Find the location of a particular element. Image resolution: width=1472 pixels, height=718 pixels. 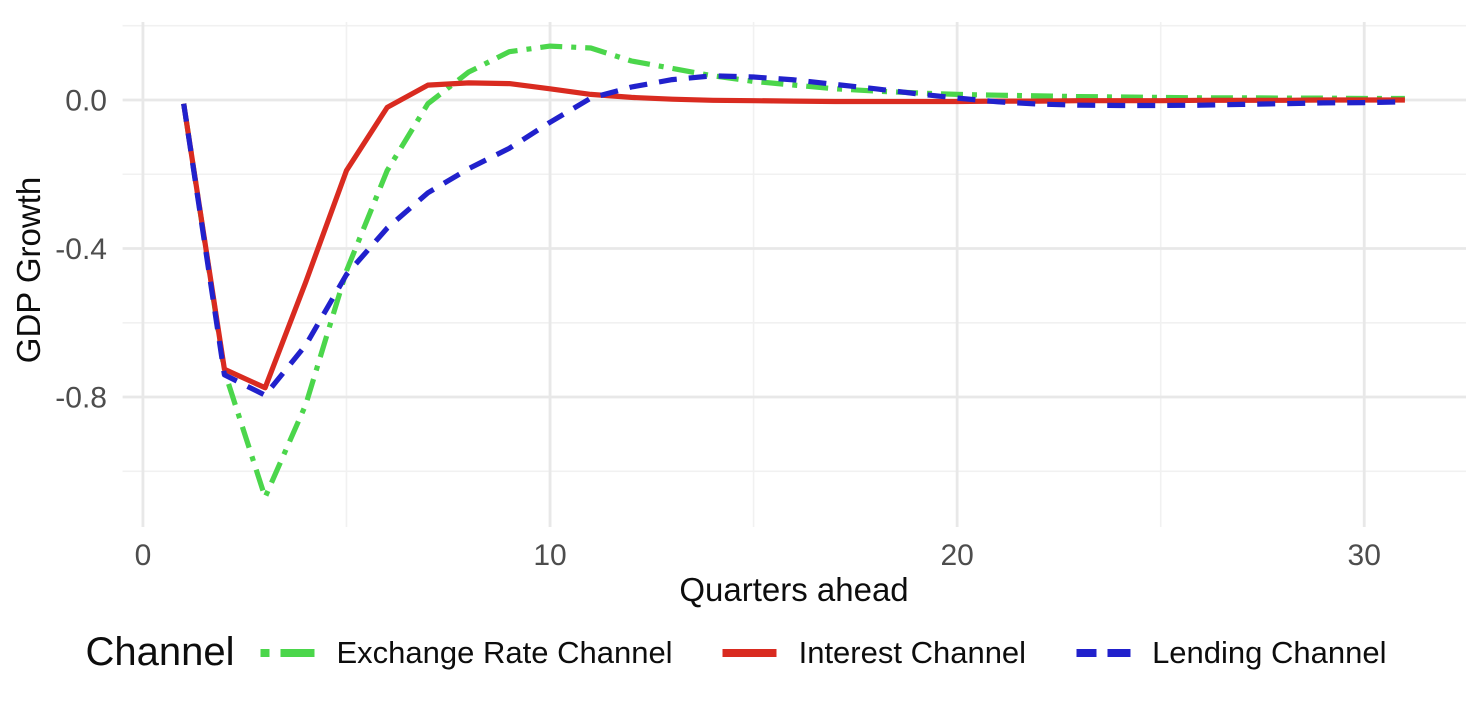

x-axis-tick-labels: 0 10 20 30 is located at coordinates (758, 555).